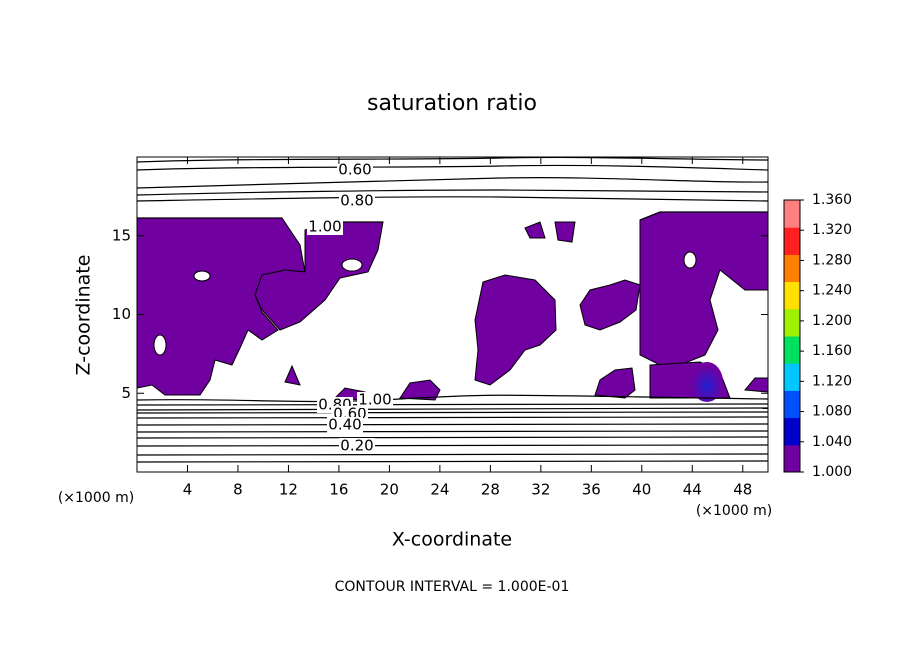 The image size is (904, 658). What do you see at coordinates (707, 382) in the screenshot?
I see `supersaturation-core` at bounding box center [707, 382].